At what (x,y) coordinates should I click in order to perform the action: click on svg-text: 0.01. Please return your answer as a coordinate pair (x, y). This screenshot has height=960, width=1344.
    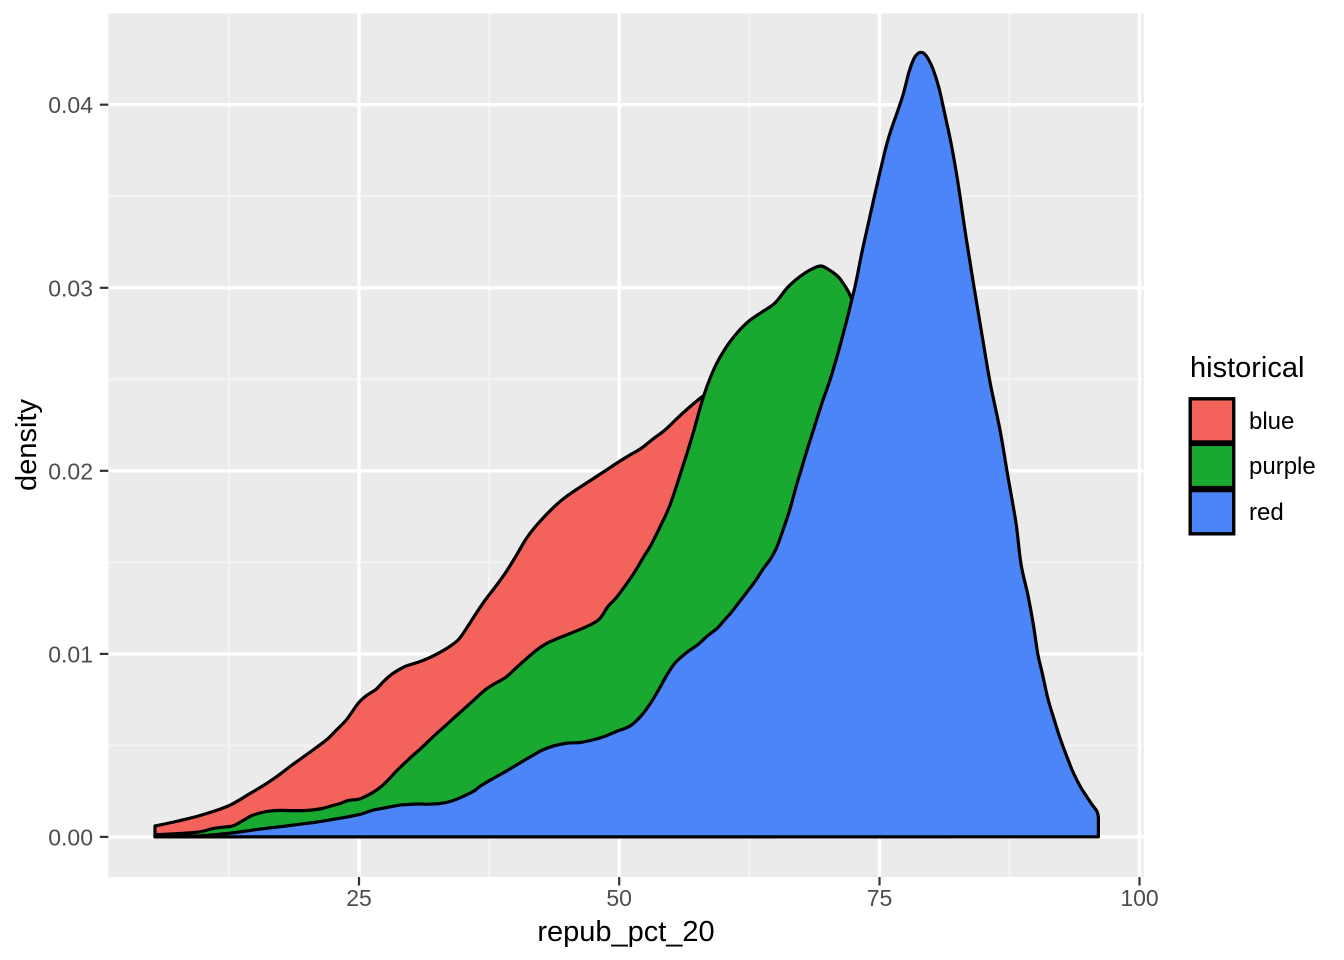
    Looking at the image, I should click on (70, 654).